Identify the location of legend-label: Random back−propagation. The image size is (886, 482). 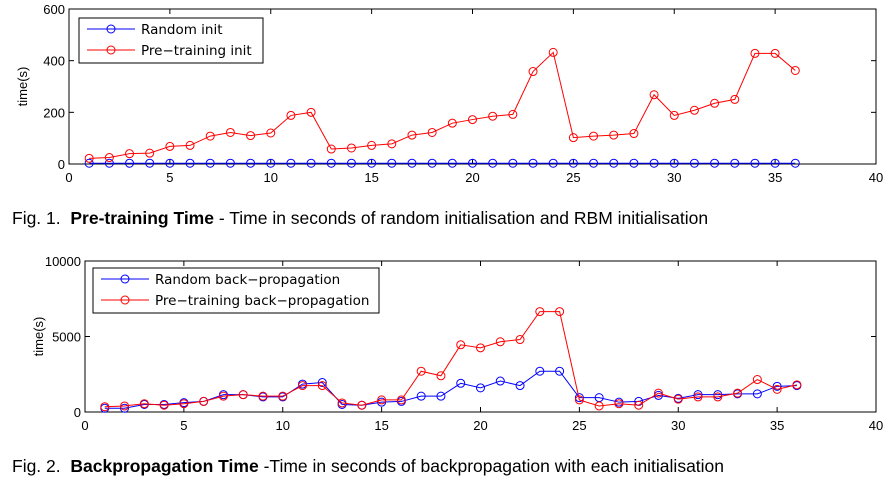
(247, 280).